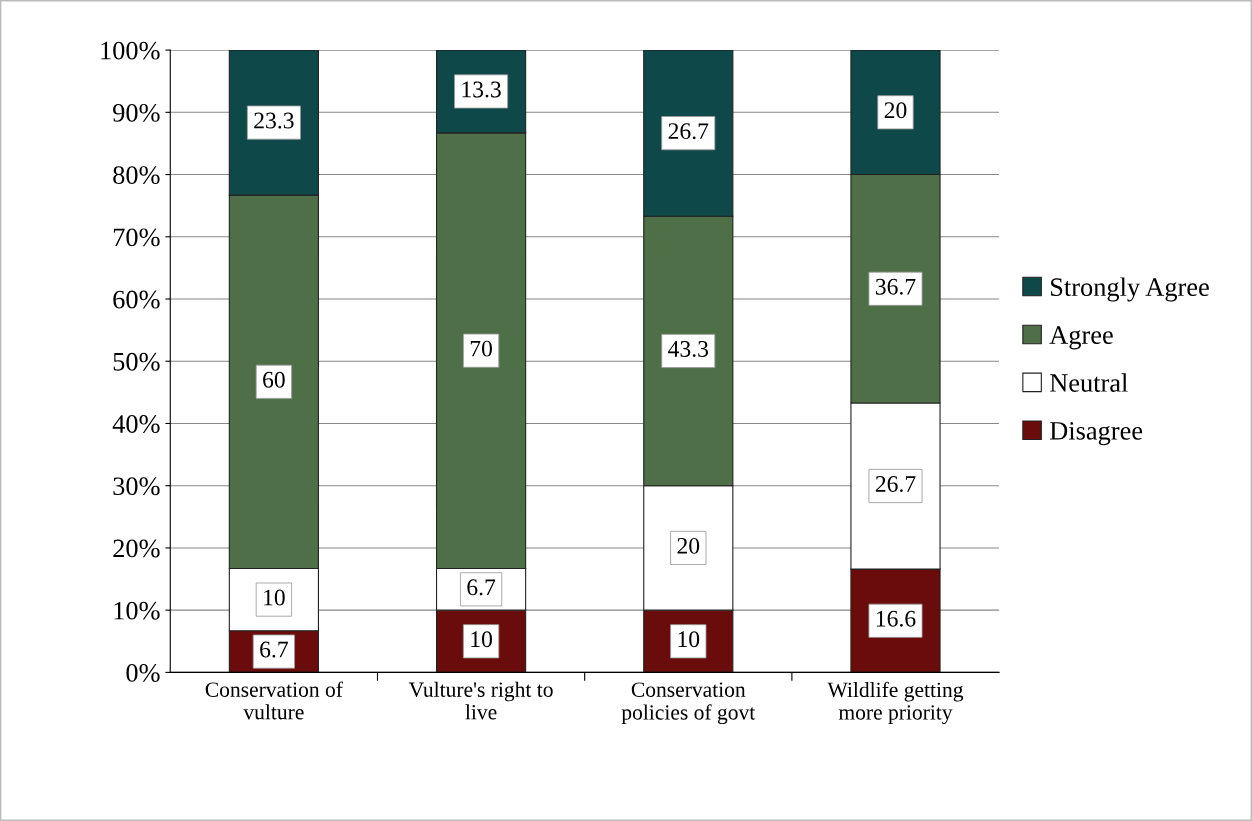 Image resolution: width=1252 pixels, height=821 pixels. I want to click on y-tick-label: 60%, so click(136, 299).